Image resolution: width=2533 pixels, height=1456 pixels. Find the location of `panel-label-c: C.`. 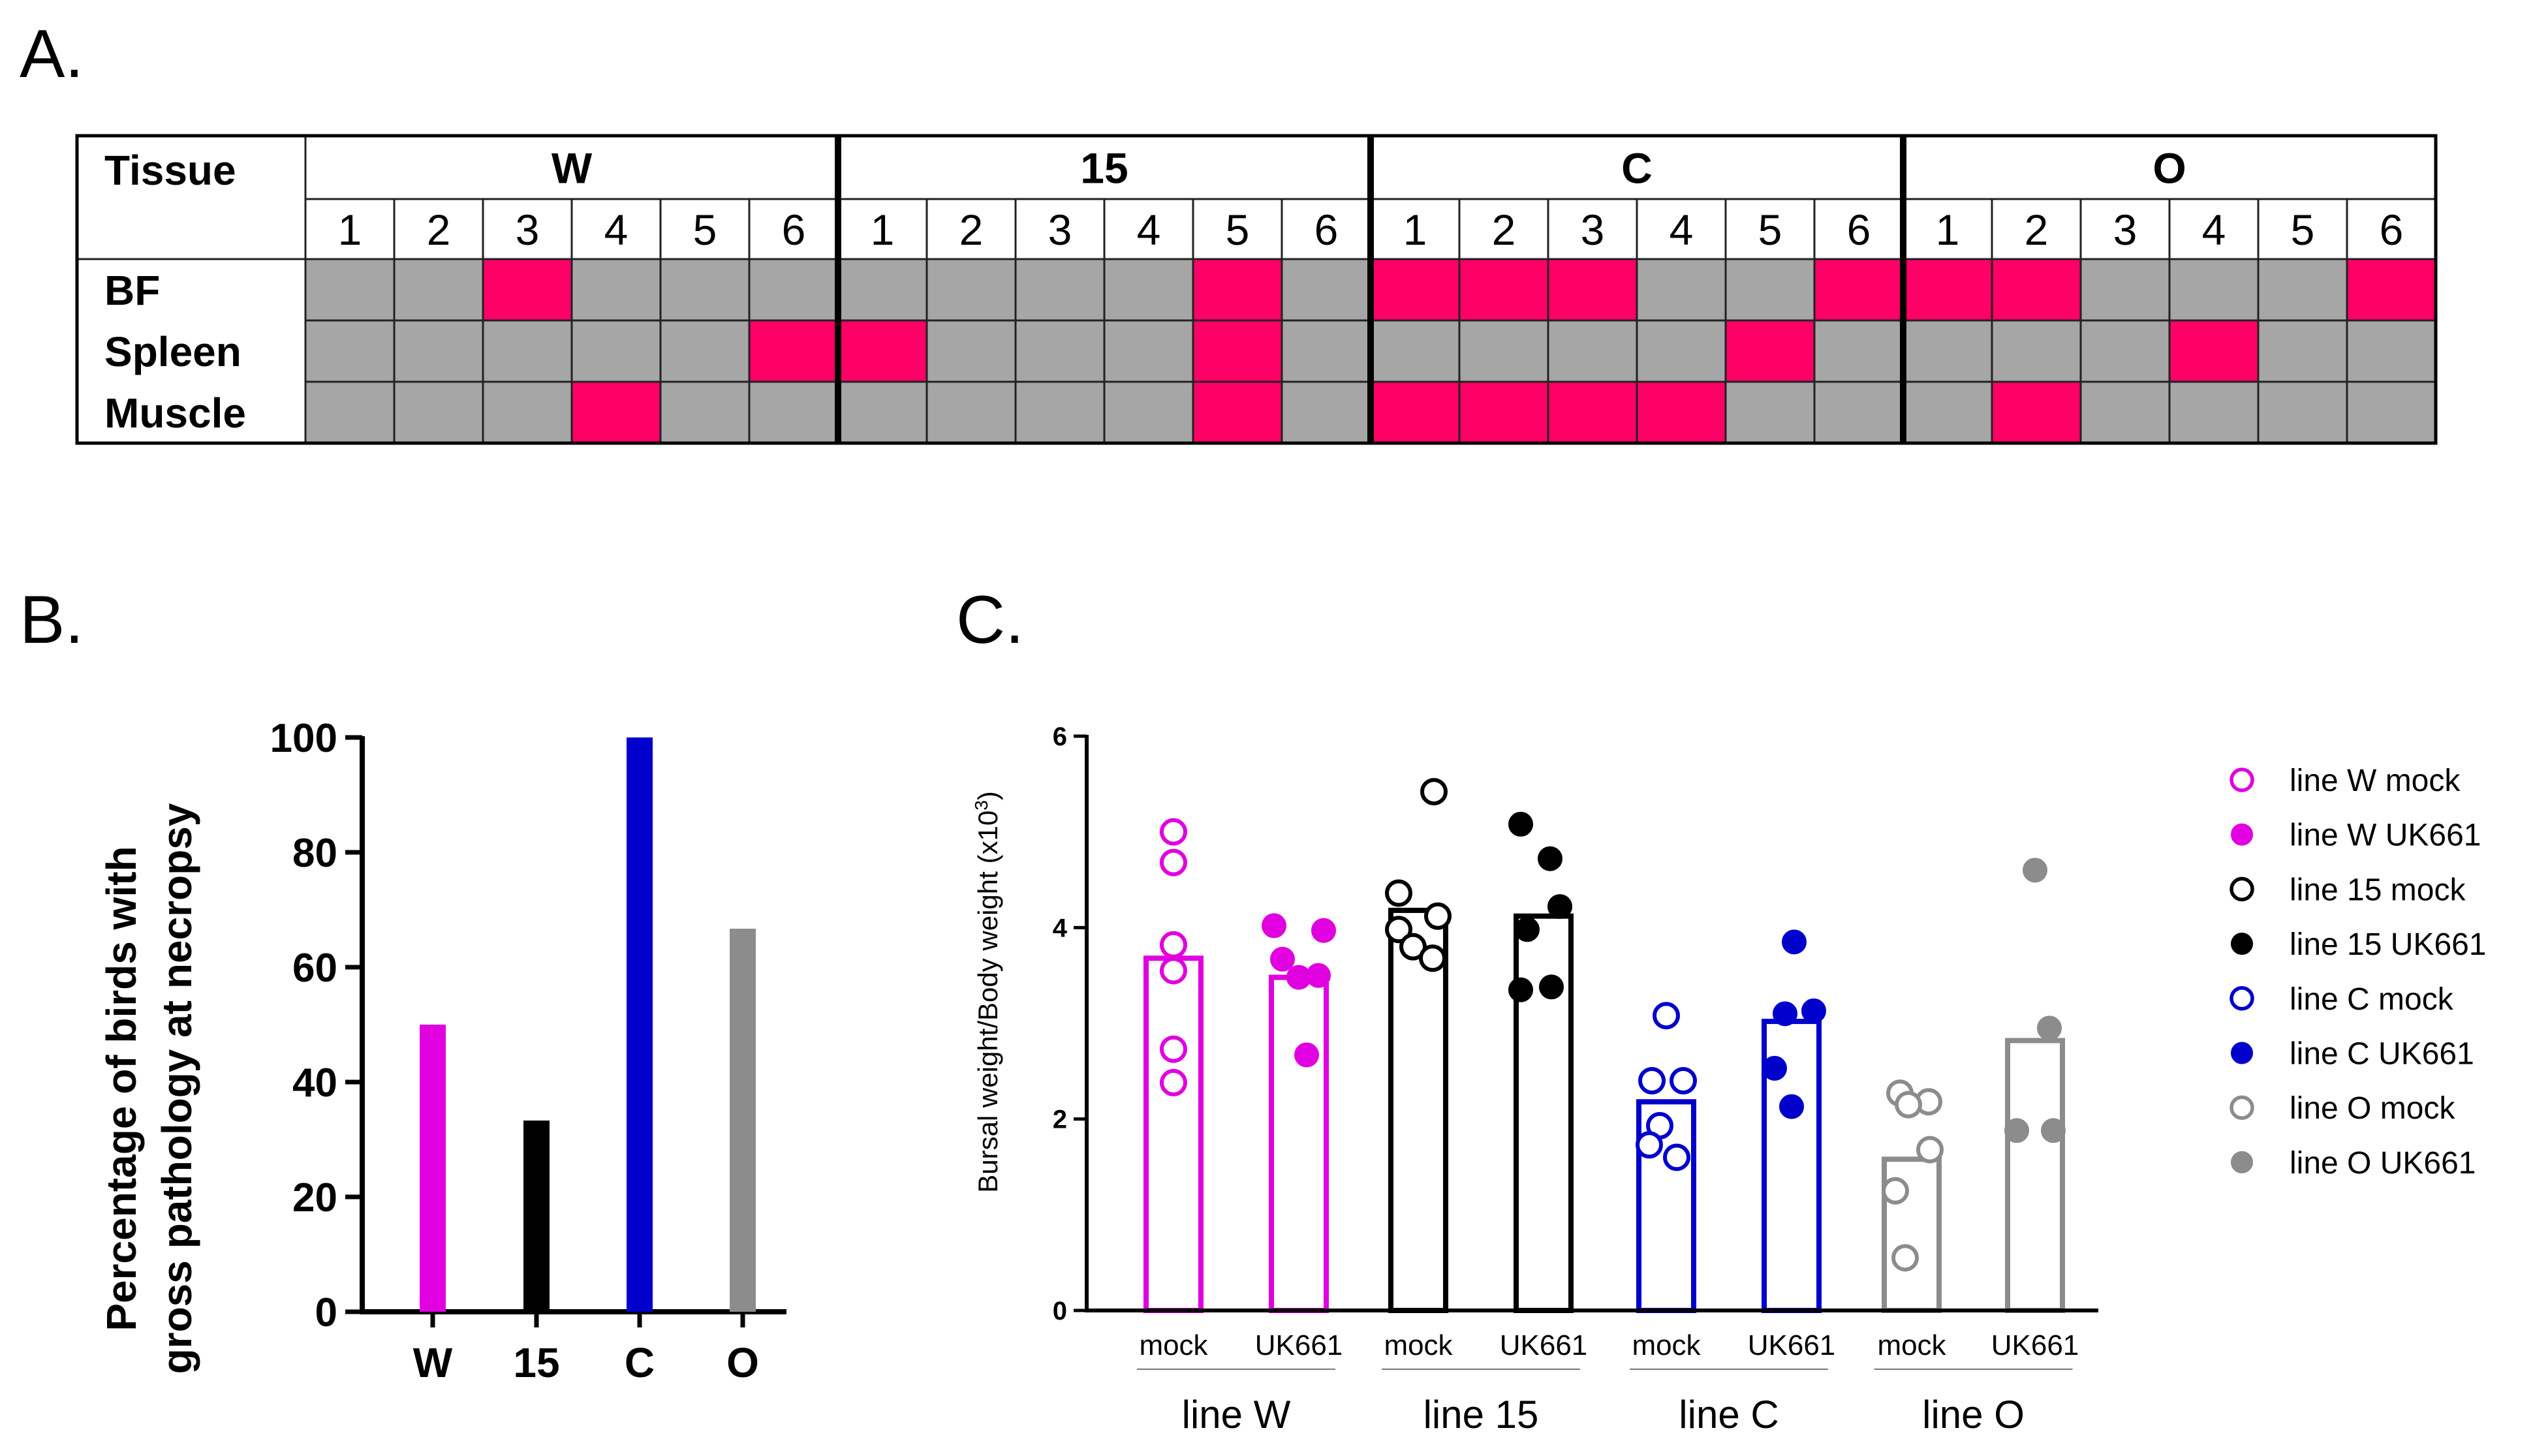

panel-label-c: C. is located at coordinates (990, 620).